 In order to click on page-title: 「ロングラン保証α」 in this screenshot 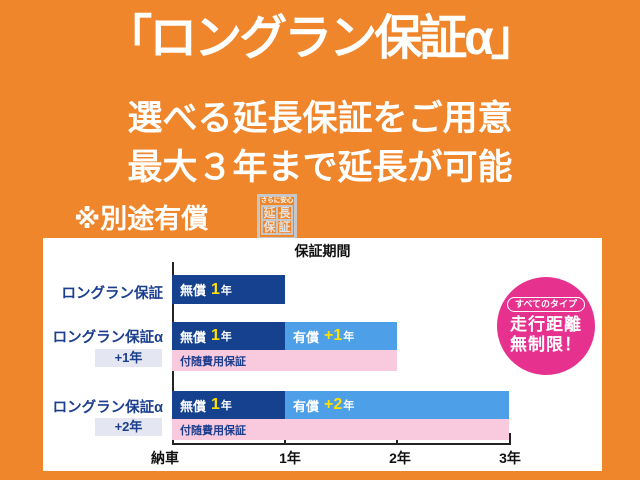, I will do `click(321, 38)`.